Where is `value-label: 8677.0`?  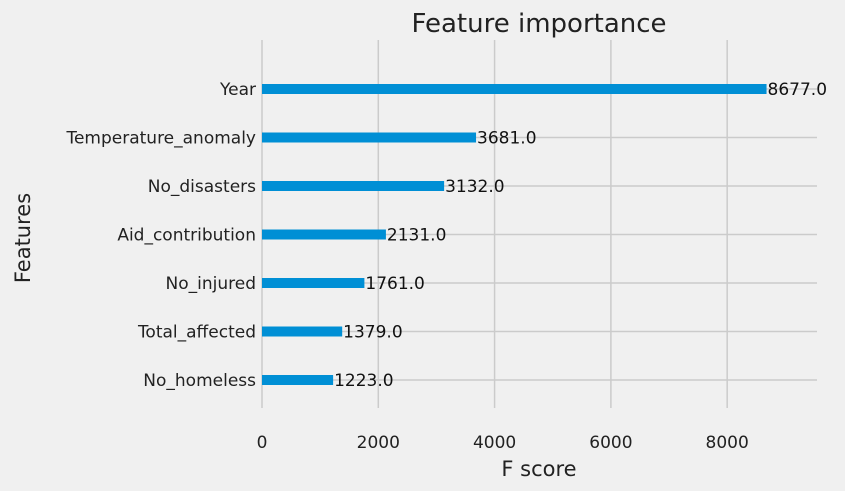
value-label: 8677.0 is located at coordinates (797, 90).